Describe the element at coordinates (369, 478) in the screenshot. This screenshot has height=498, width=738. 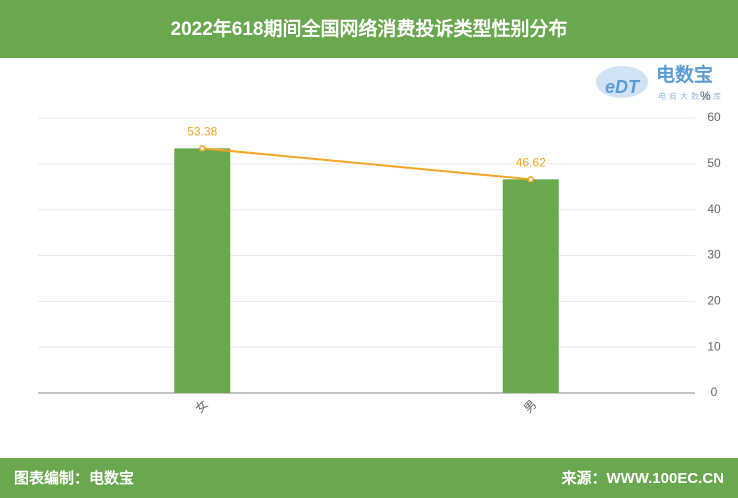
I see `footer-bar` at that location.